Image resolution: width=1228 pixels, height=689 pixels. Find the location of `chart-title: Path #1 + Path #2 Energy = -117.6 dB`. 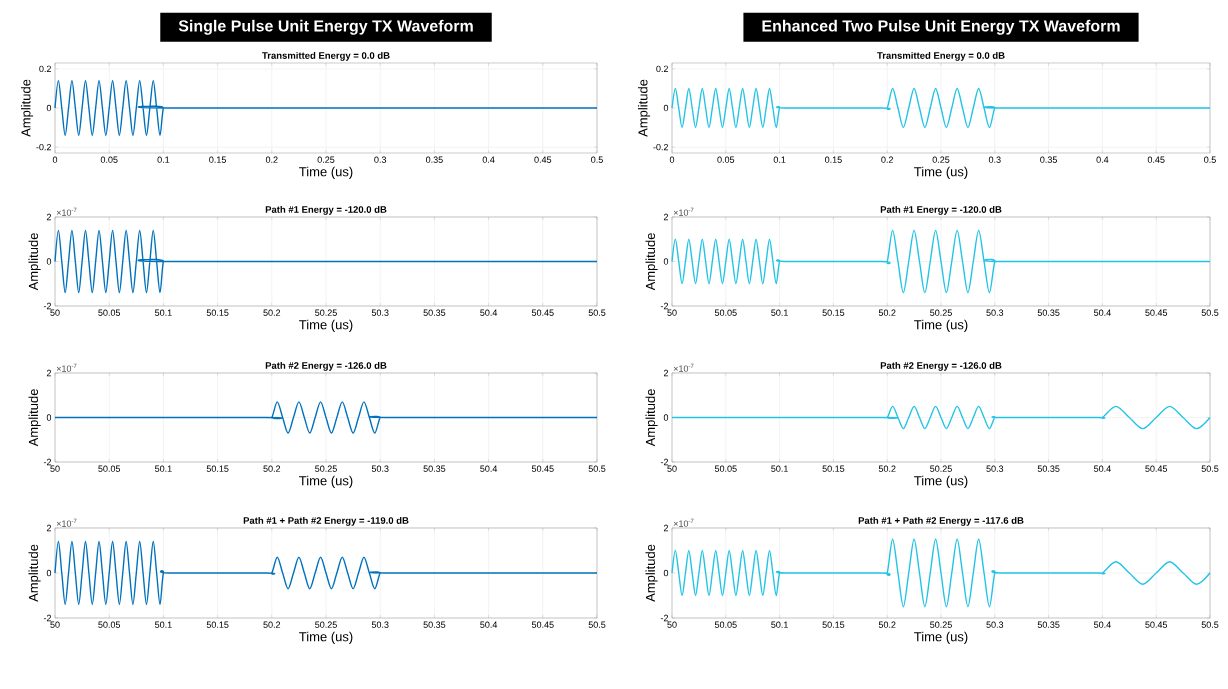

chart-title: Path #1 + Path #2 Energy = -117.6 dB is located at coordinates (941, 521).